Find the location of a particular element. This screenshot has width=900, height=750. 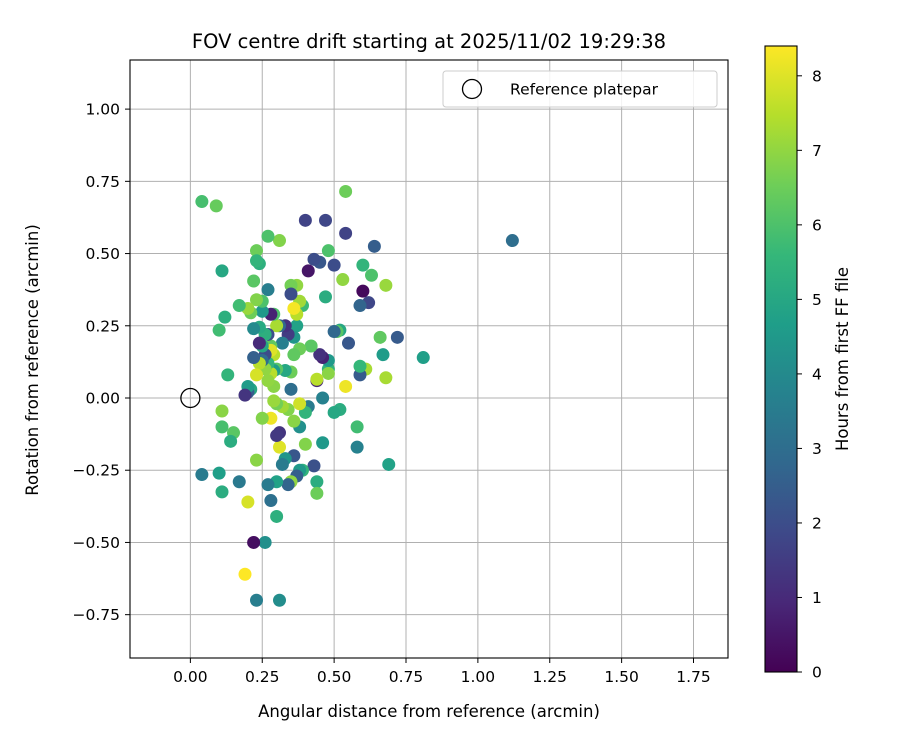

x-tick-label: 0.75 is located at coordinates (406, 677).